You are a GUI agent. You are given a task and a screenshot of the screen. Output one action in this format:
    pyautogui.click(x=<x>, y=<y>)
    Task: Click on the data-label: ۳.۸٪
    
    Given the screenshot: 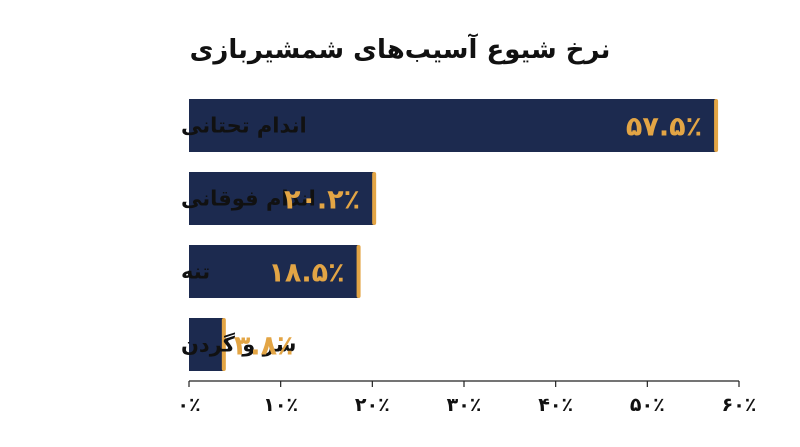 What is the action you would take?
    pyautogui.click(x=264, y=346)
    